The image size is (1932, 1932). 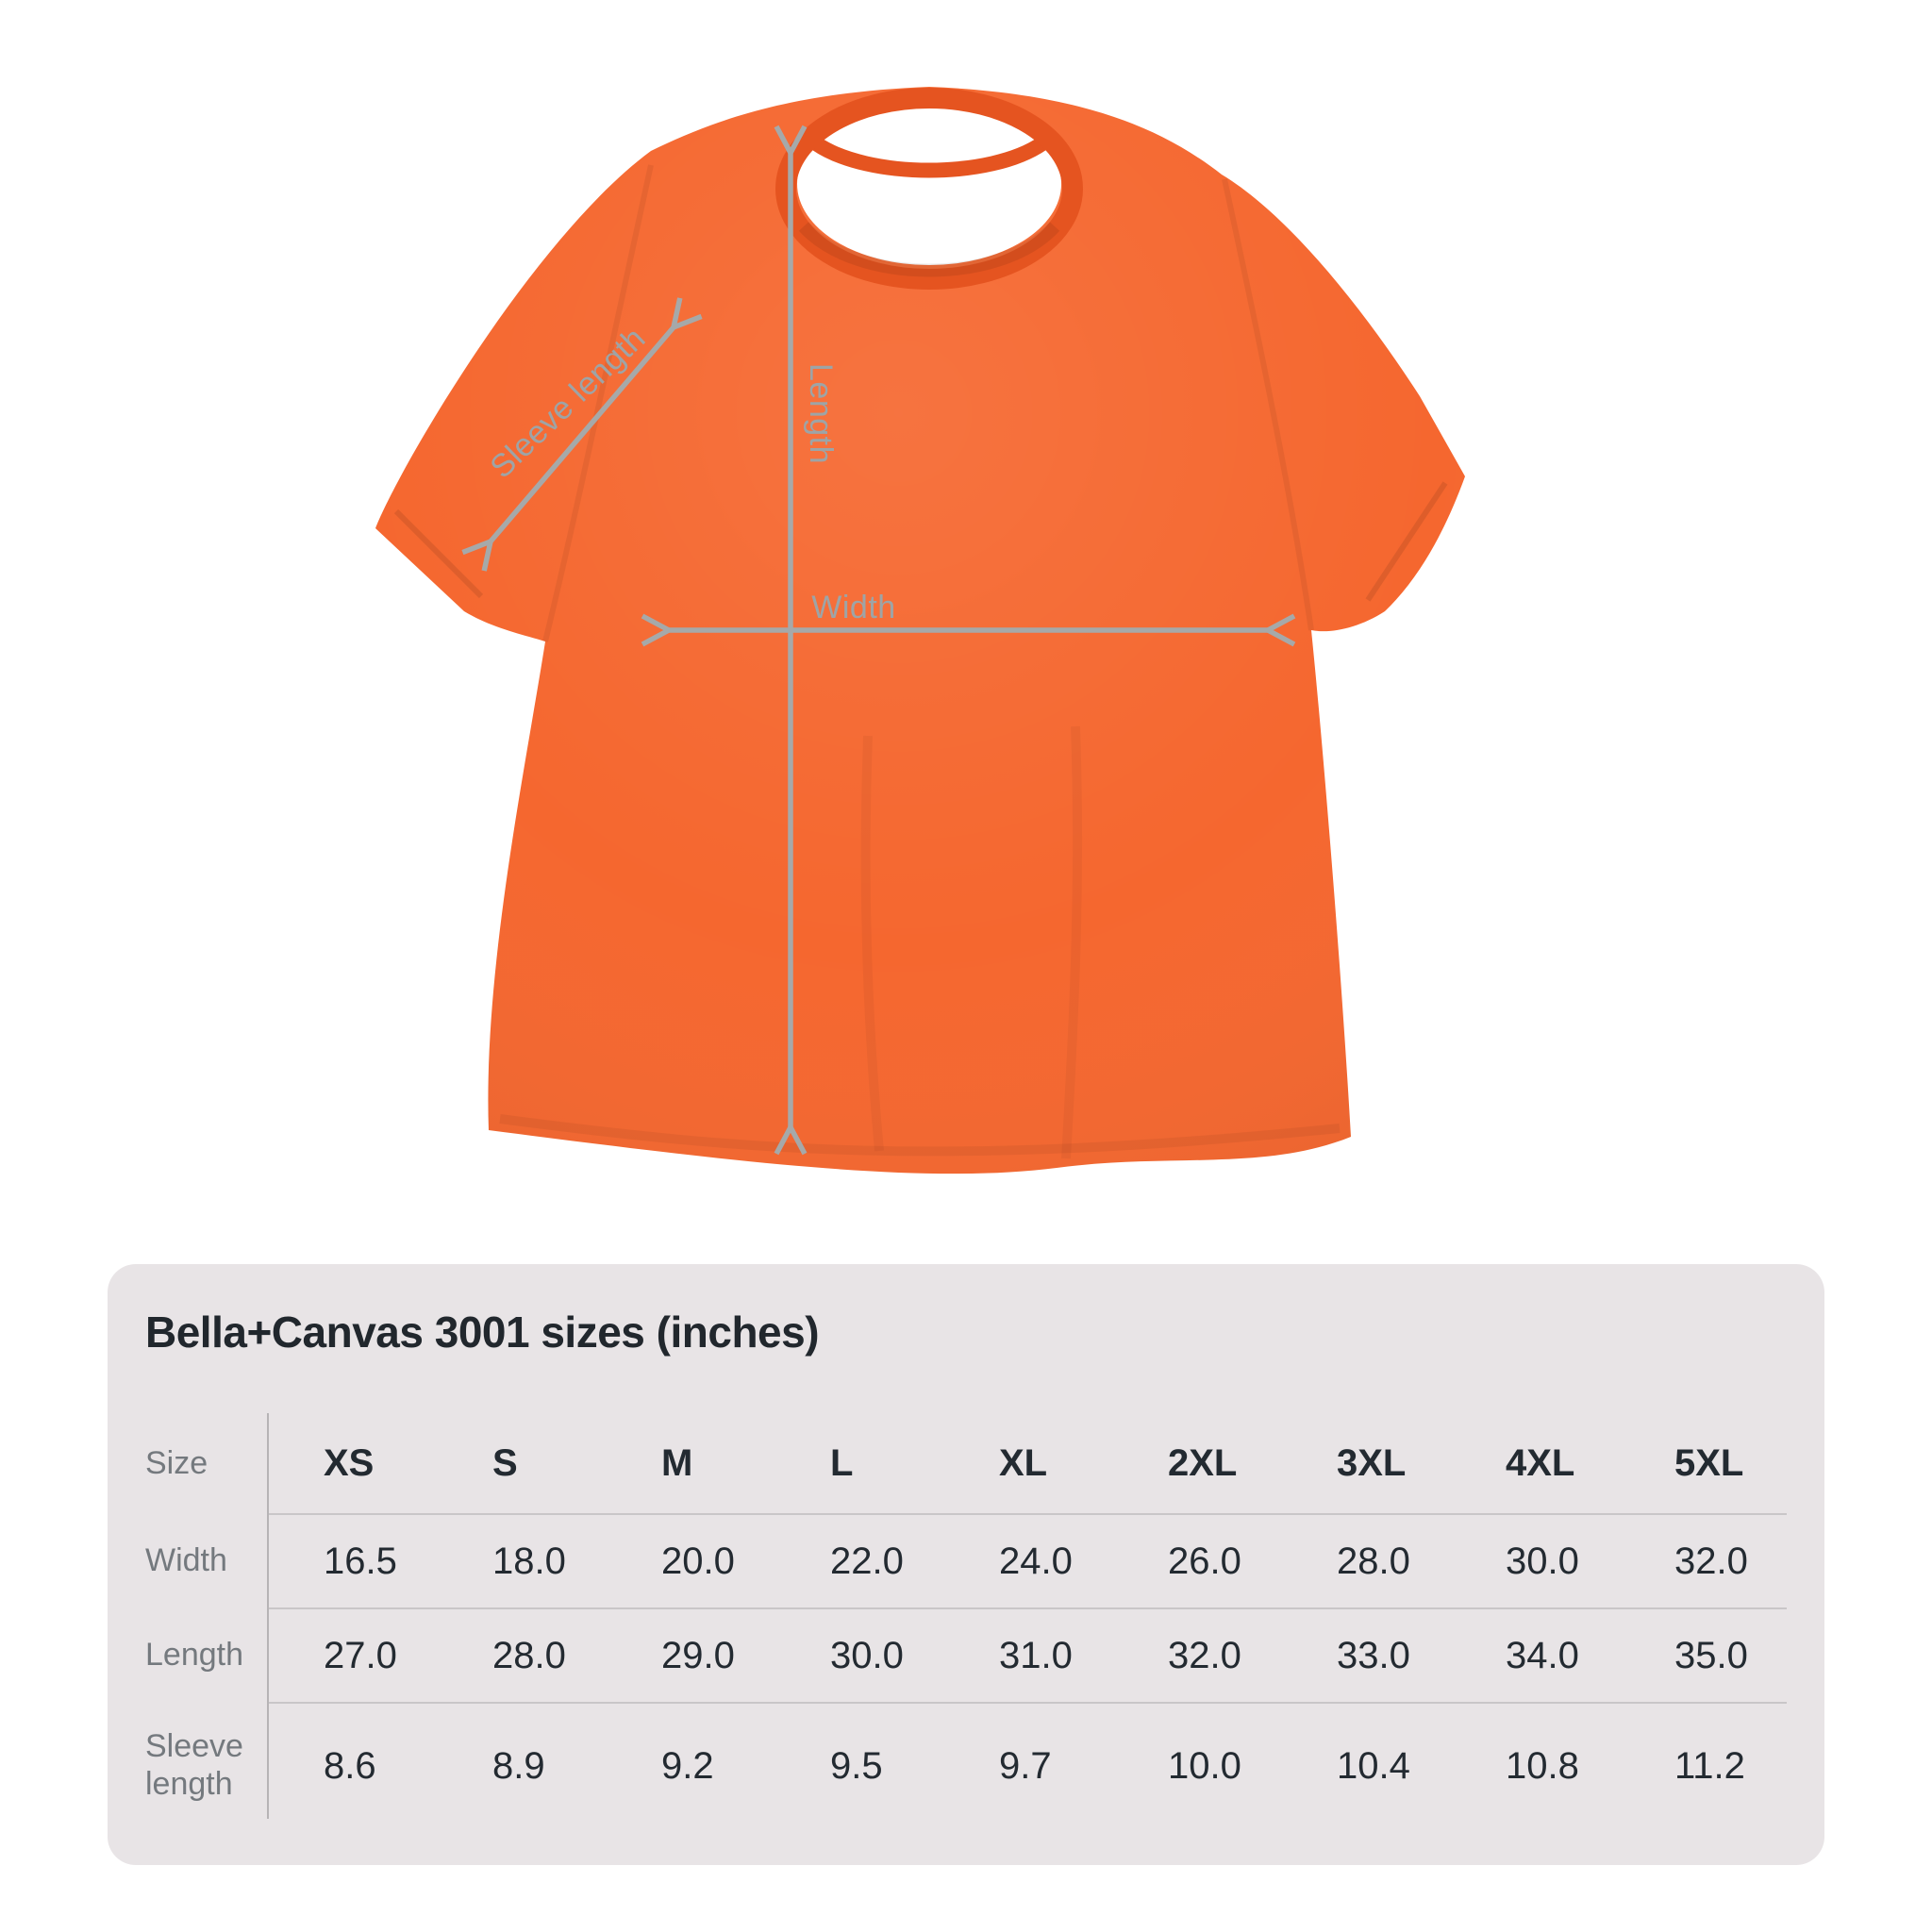 What do you see at coordinates (1533, 1655) in the screenshot?
I see `size-value-cell: 34.0` at bounding box center [1533, 1655].